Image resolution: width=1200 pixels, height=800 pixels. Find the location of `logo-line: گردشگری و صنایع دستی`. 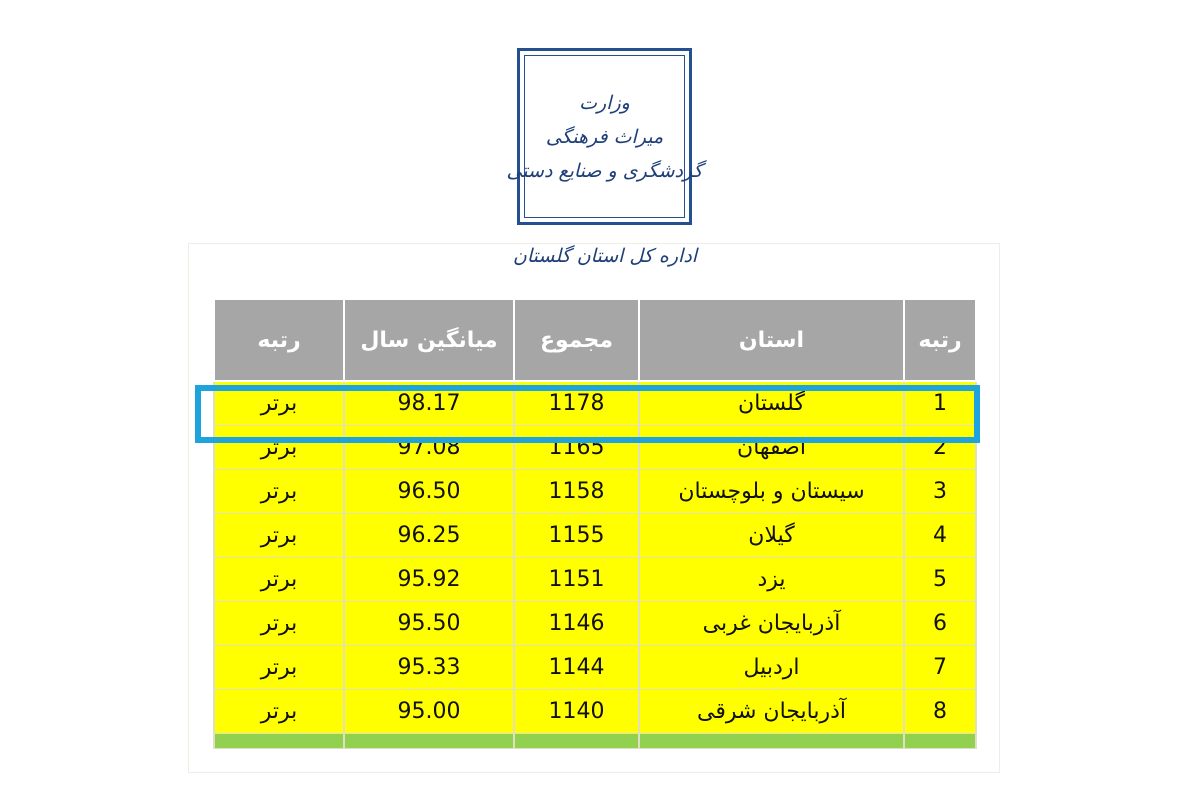

logo-line: گردشگری و صنایع دستی is located at coordinates (604, 170).